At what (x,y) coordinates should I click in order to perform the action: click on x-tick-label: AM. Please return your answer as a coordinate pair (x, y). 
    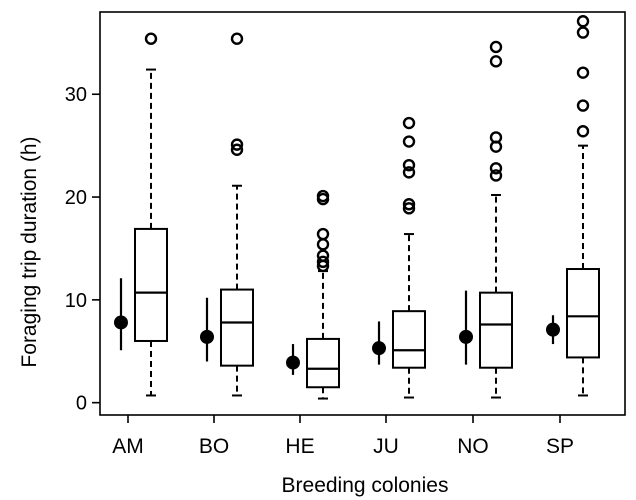
    Looking at the image, I should click on (128, 446).